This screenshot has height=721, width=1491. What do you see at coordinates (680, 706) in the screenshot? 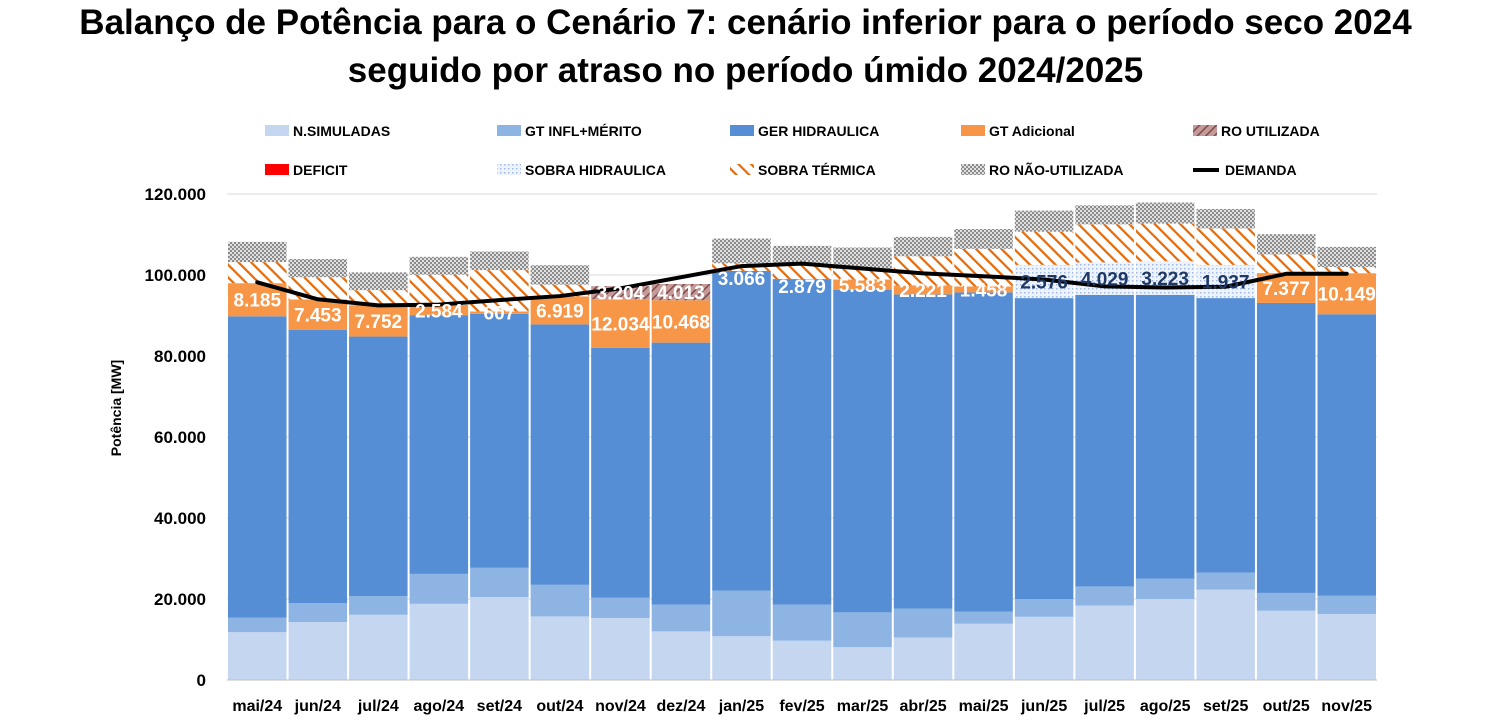
I see `x-tick-label: dez/24` at bounding box center [680, 706].